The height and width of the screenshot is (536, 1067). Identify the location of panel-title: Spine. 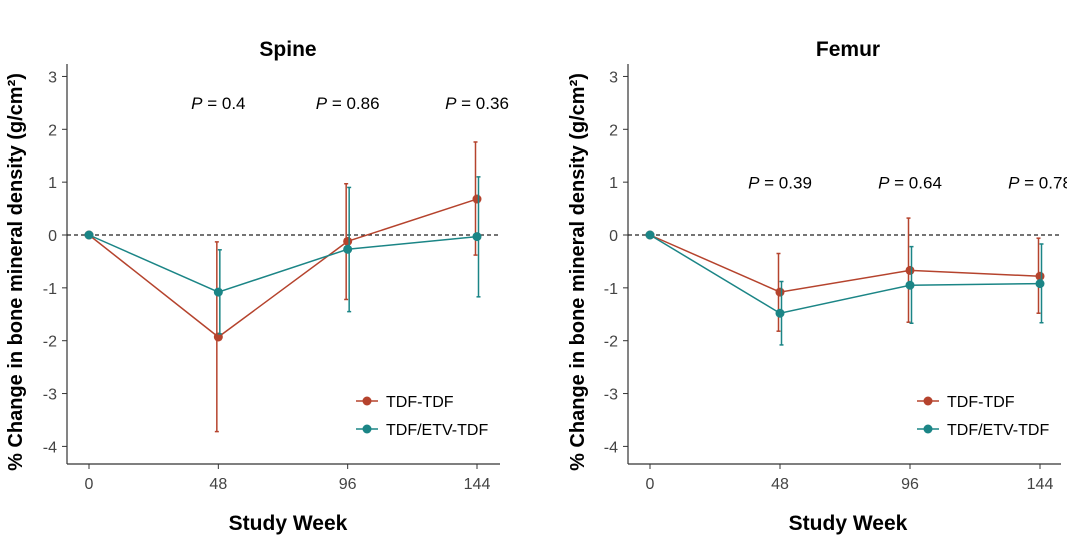
(287, 49).